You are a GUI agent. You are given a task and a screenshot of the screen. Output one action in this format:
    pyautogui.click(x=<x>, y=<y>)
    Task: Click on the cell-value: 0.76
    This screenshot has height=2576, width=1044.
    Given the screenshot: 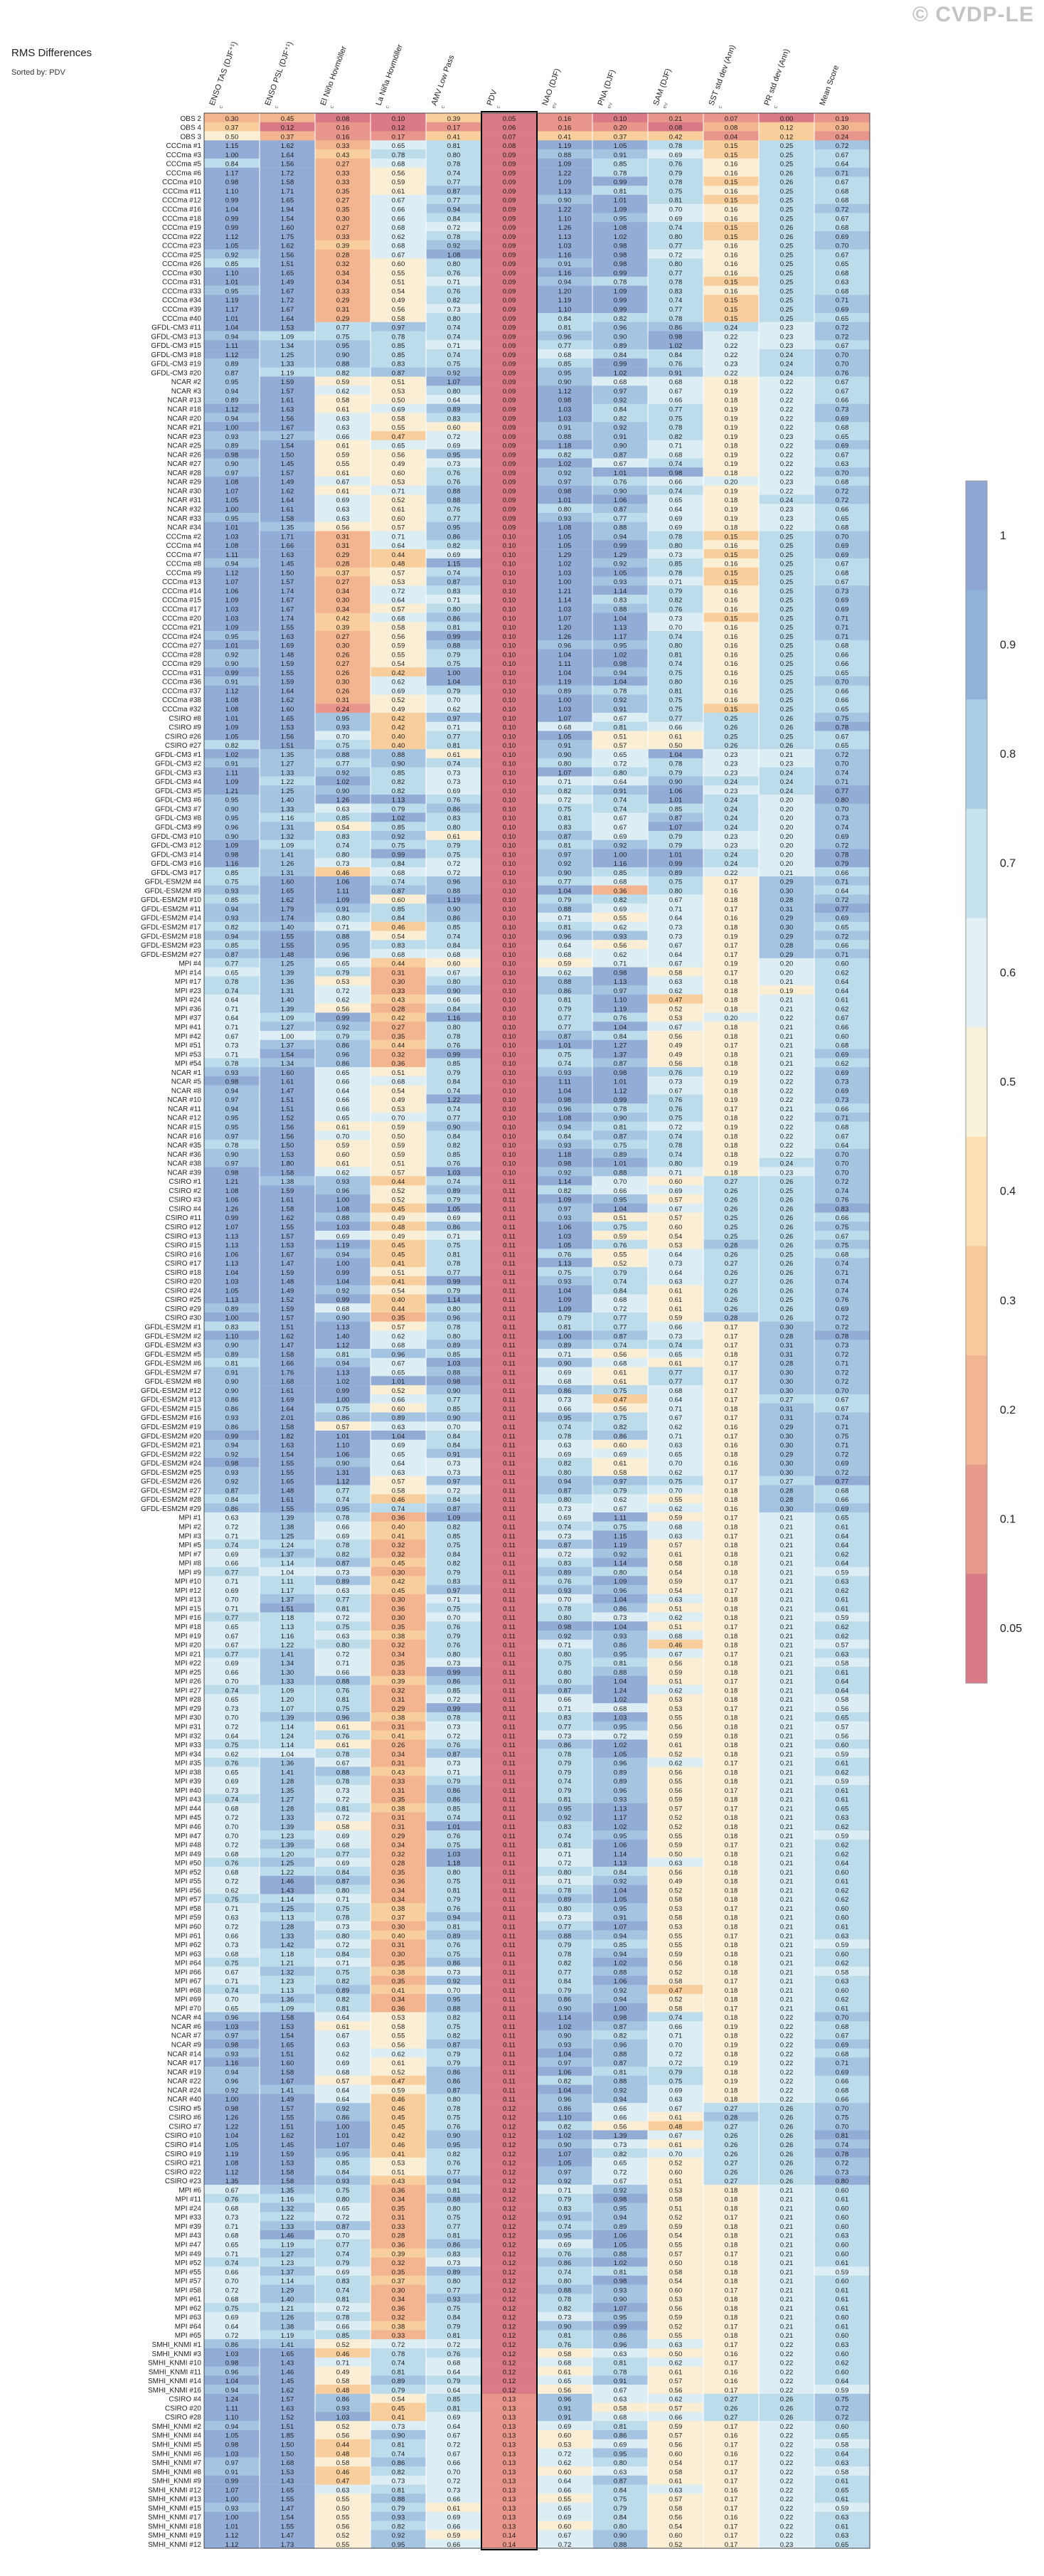 What is the action you would take?
    pyautogui.click(x=454, y=1046)
    